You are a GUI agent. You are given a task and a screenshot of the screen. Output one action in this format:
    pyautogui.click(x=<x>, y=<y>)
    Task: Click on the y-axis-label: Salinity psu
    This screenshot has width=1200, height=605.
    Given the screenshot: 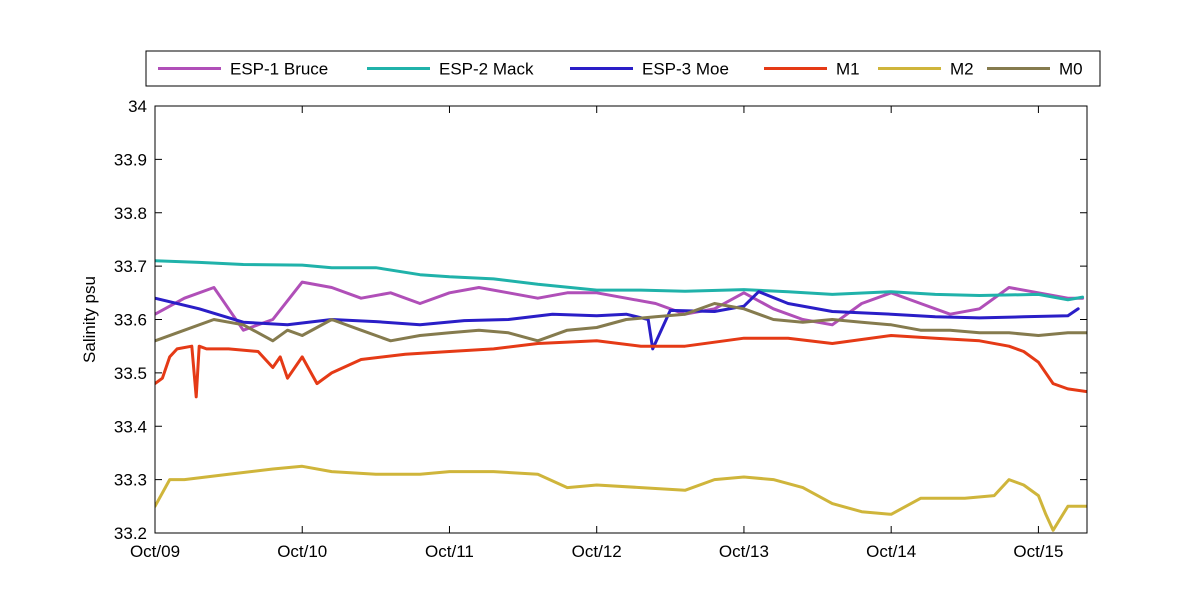 What is the action you would take?
    pyautogui.click(x=89, y=319)
    